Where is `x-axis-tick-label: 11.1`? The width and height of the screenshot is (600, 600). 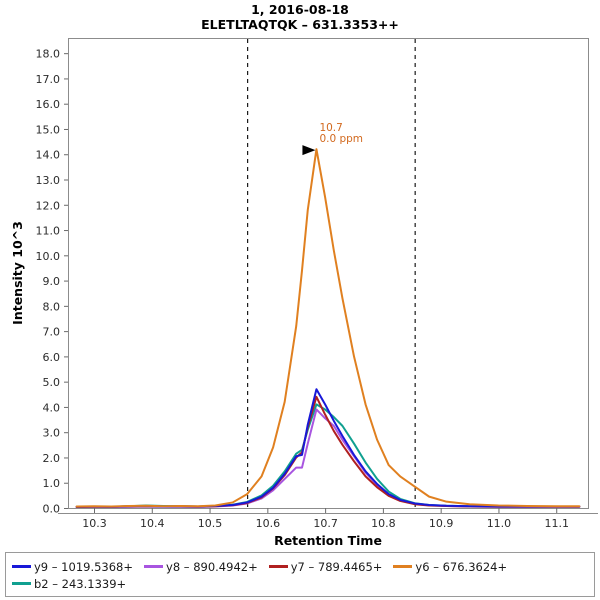 x-axis-tick-label: 11.1 is located at coordinates (556, 523).